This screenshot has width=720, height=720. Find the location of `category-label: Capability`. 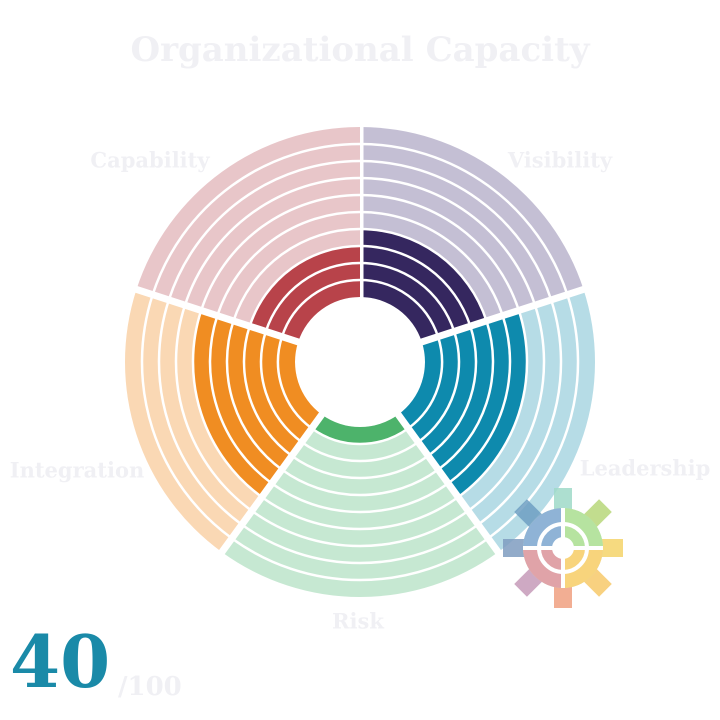

category-label: Capability is located at coordinates (150, 160).